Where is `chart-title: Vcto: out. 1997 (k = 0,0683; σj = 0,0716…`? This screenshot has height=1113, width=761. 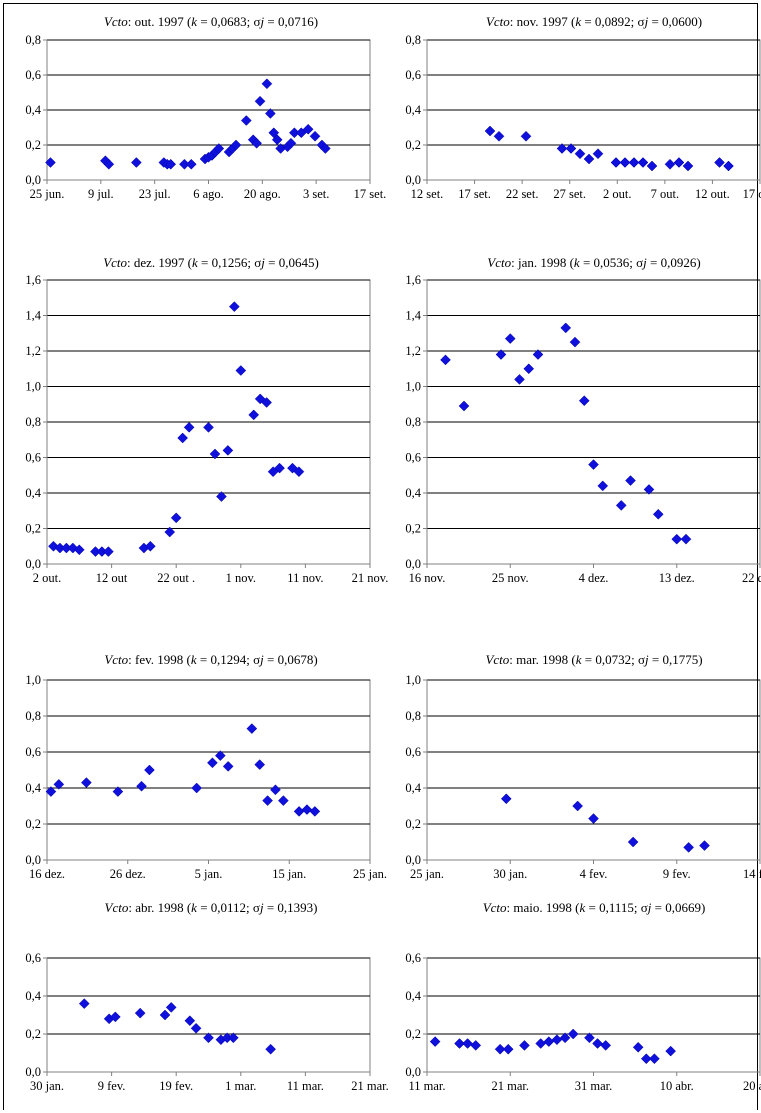
chart-title: Vcto: out. 1997 (k = 0,0683; σj = 0,0716… is located at coordinates (211, 21).